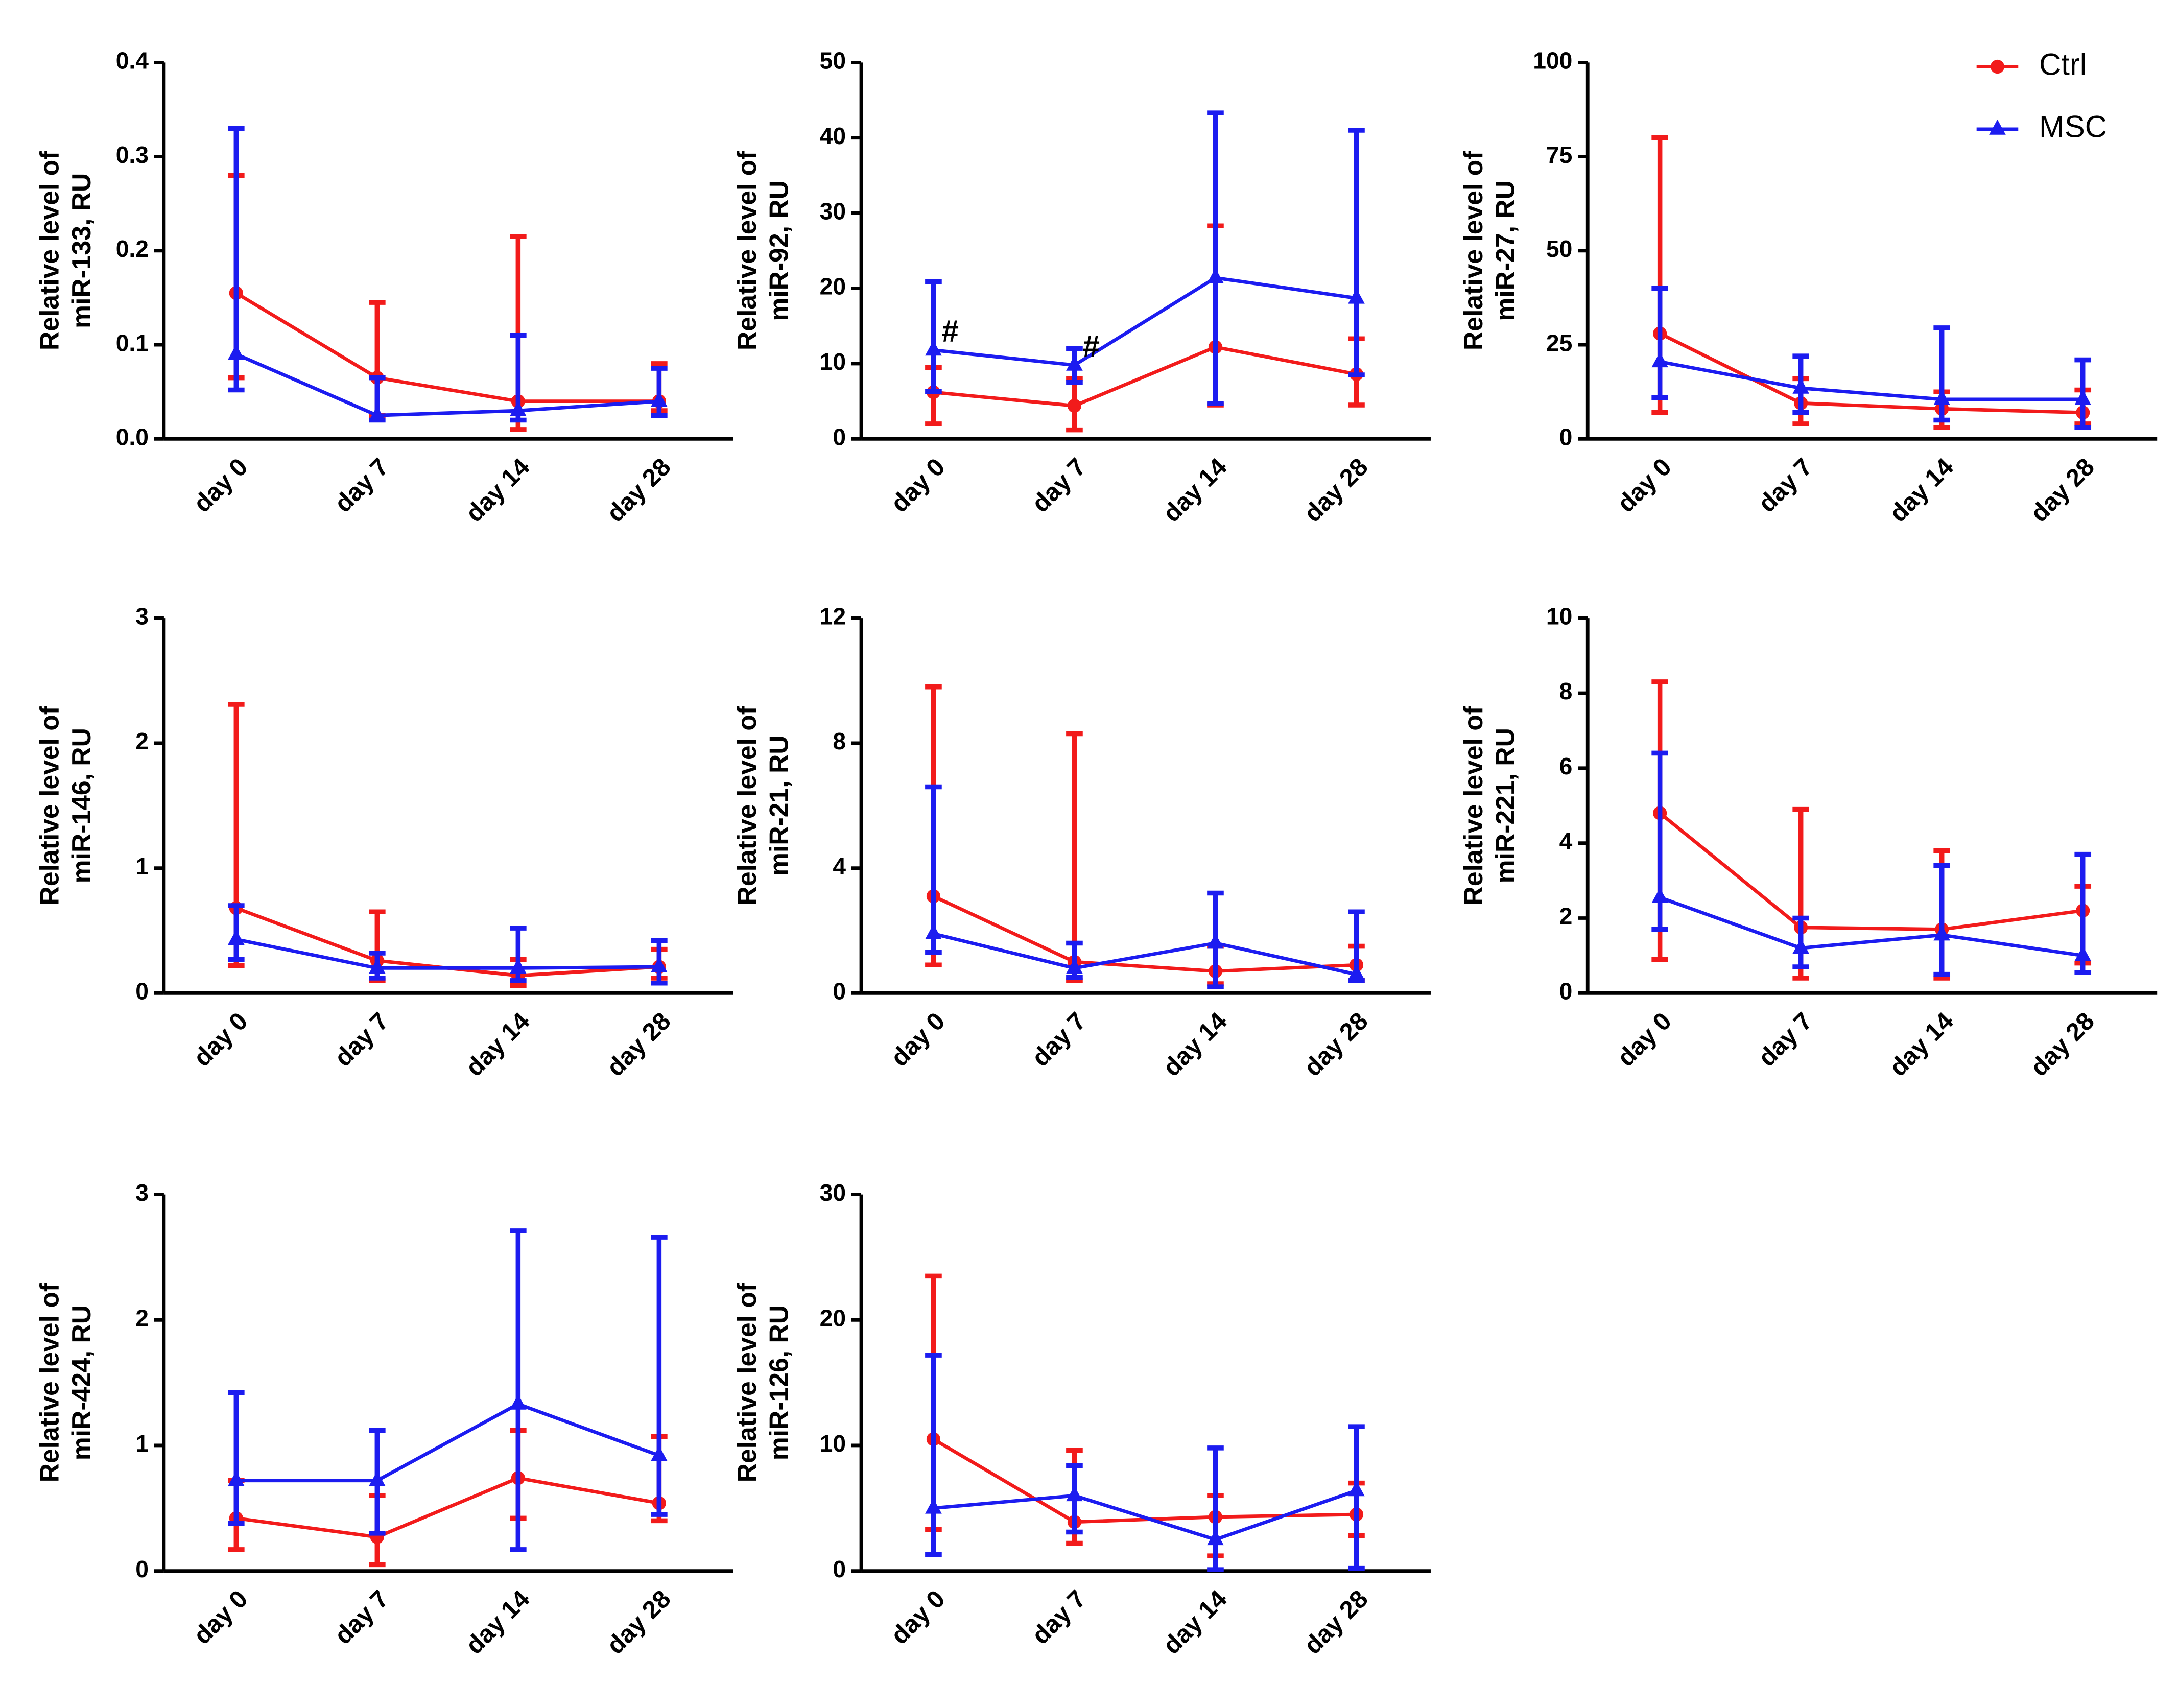  I want to click on y-axis-label: Relative level of miR-92, RU, so click(762, 250).